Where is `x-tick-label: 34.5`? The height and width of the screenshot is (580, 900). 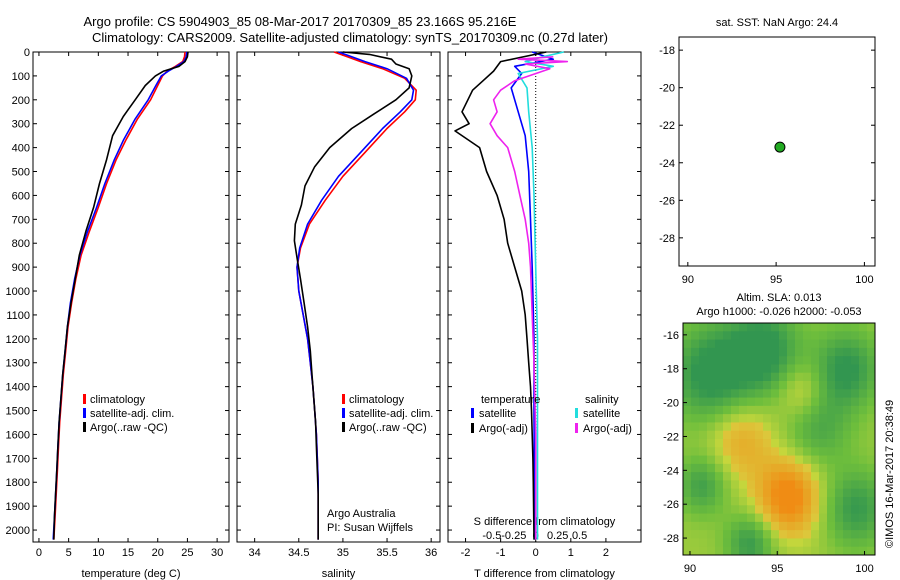
x-tick-label: 34.5 is located at coordinates (298, 553).